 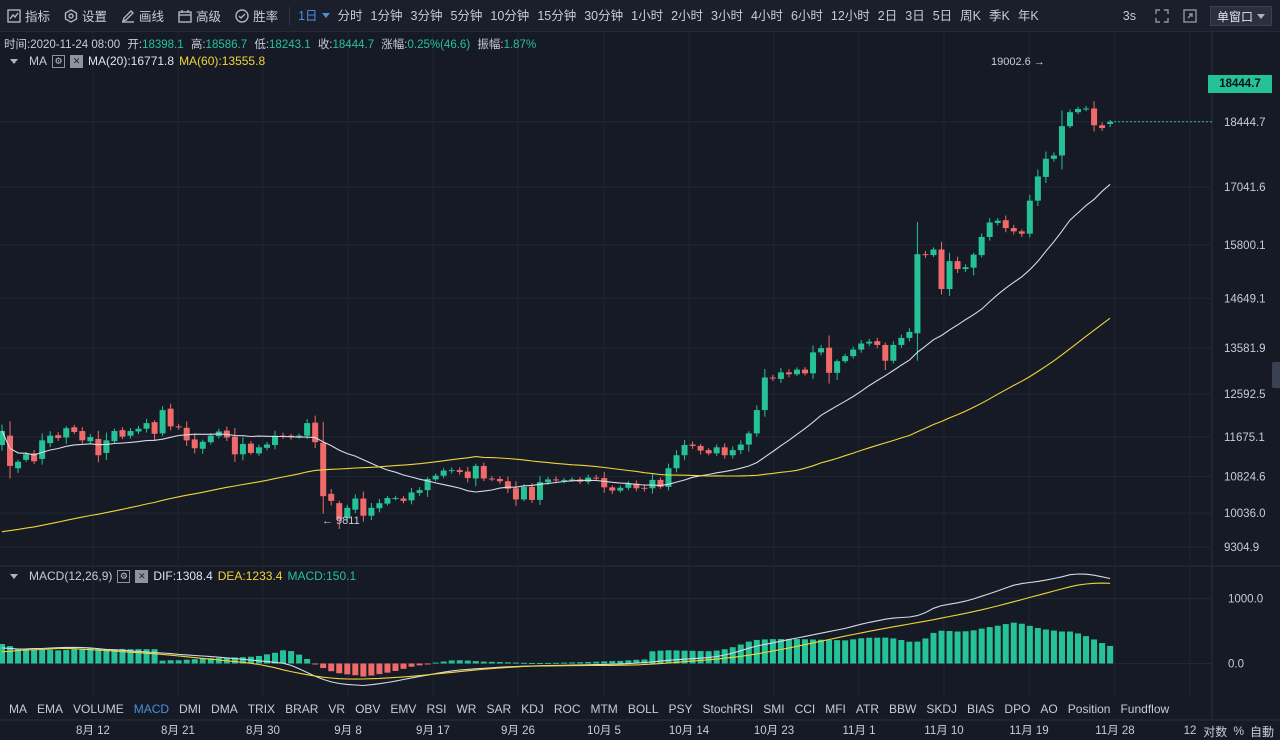 What do you see at coordinates (970, 15) in the screenshot?
I see `interval-item: 周K` at bounding box center [970, 15].